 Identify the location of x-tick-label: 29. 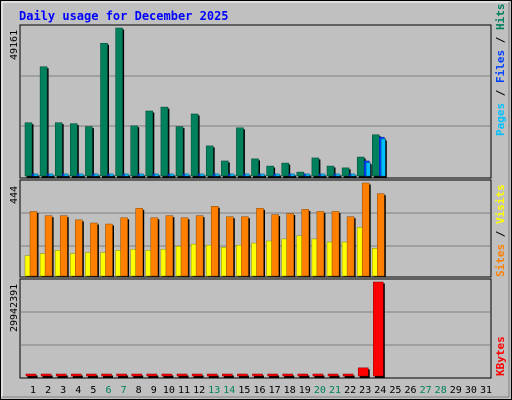
(456, 390).